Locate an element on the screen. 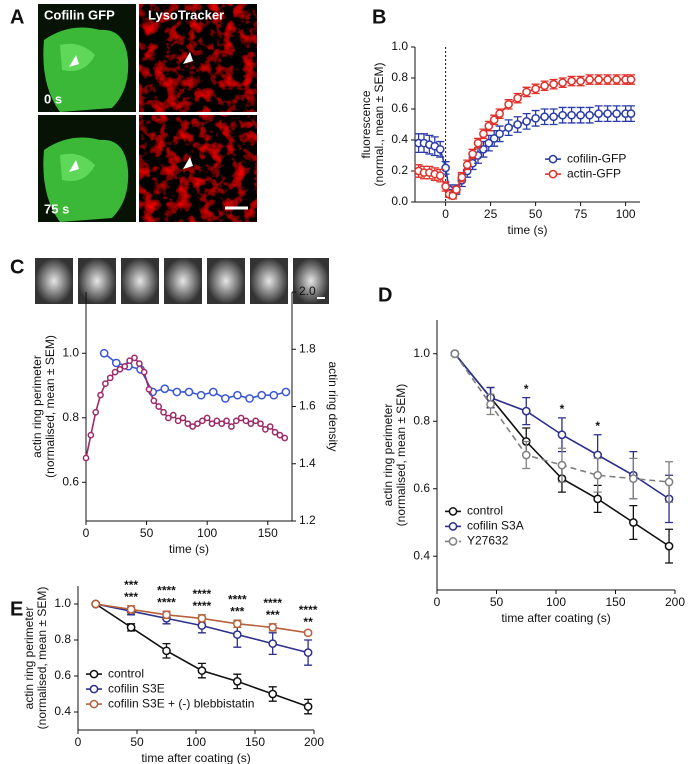 This screenshot has height=764, width=688. legend-label: control is located at coordinates (126, 673).